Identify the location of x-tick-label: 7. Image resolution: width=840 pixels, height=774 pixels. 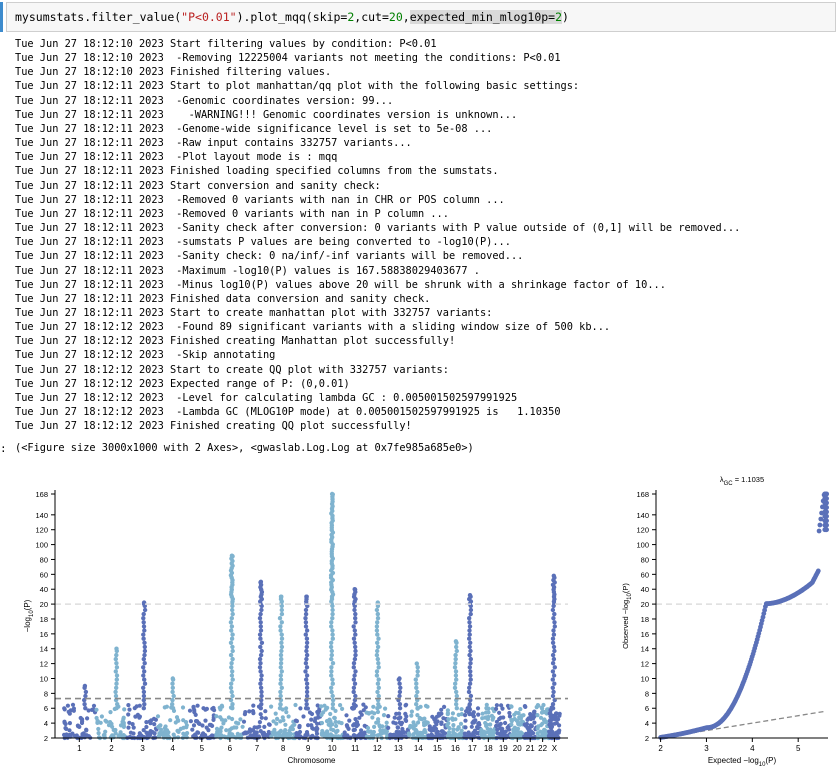
(257, 748).